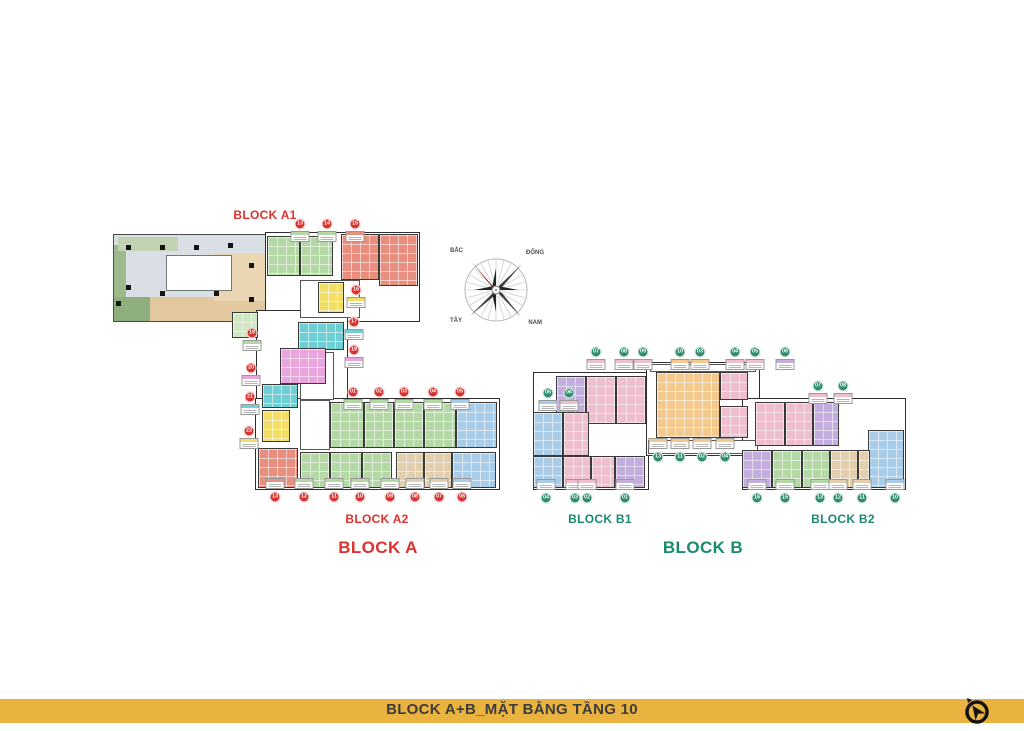 The width and height of the screenshot is (1024, 731). What do you see at coordinates (189, 278) in the screenshot?
I see `amenity-render-area` at bounding box center [189, 278].